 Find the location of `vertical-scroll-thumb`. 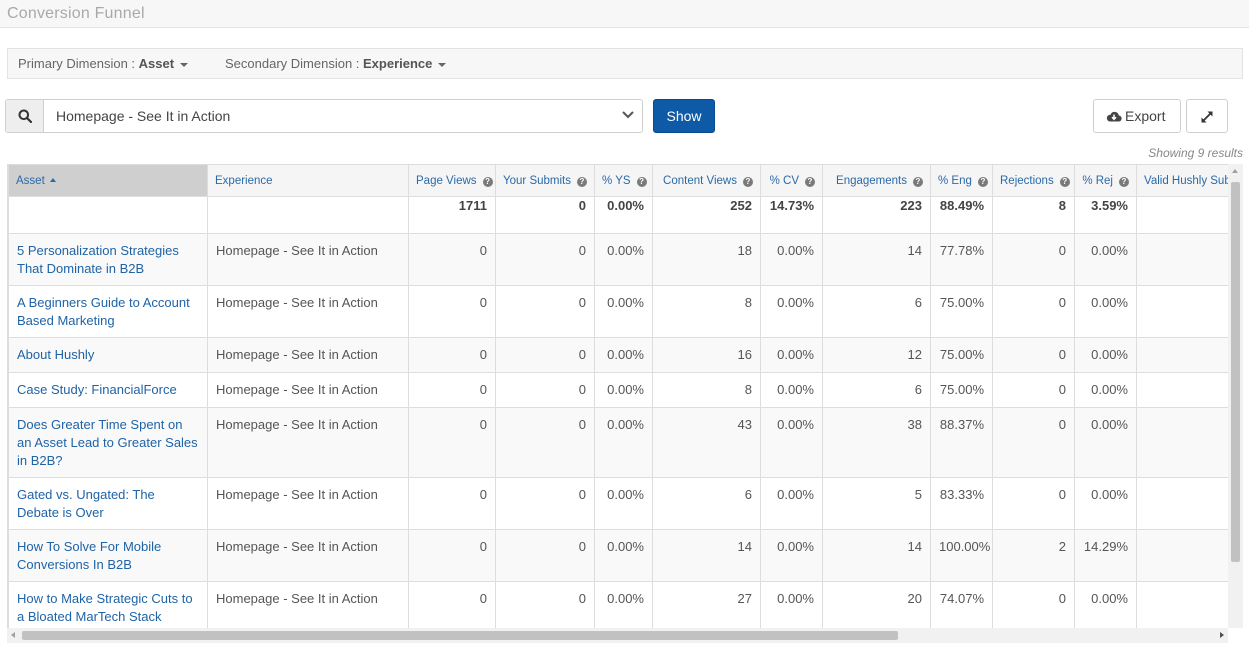

vertical-scroll-thumb is located at coordinates (1235, 372).